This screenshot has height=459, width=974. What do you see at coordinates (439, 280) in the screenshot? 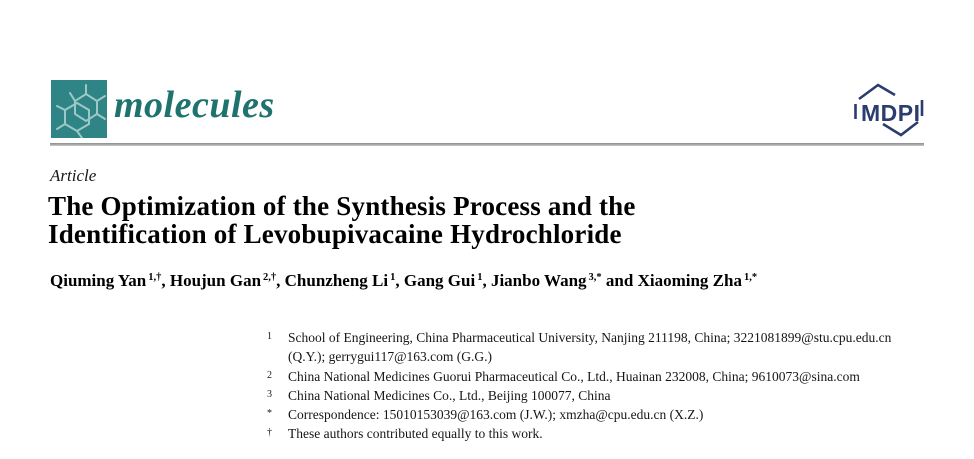
I see `author-name: Gang Gui` at bounding box center [439, 280].